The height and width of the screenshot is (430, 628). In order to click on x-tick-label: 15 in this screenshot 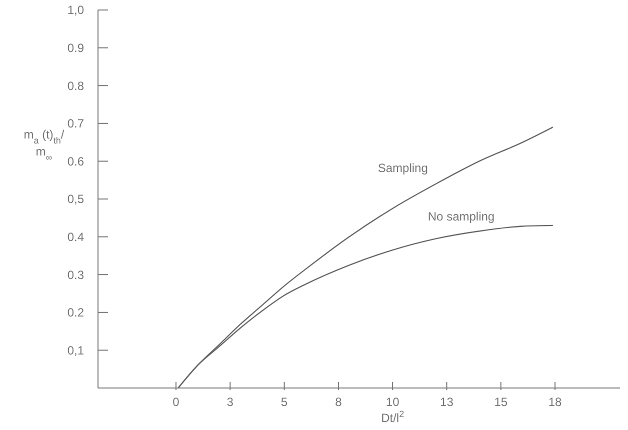, I will do `click(501, 402)`.